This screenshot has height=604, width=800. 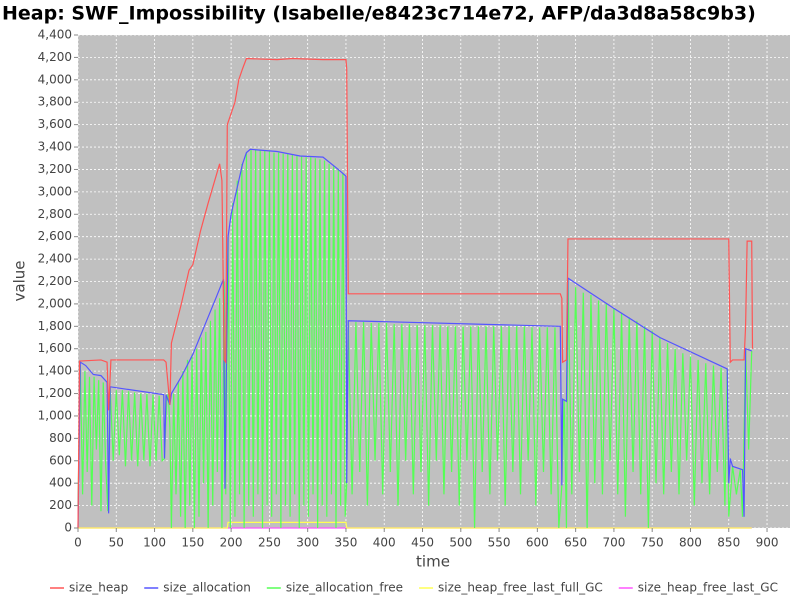 I want to click on x-tick-label: 850, so click(x=728, y=543).